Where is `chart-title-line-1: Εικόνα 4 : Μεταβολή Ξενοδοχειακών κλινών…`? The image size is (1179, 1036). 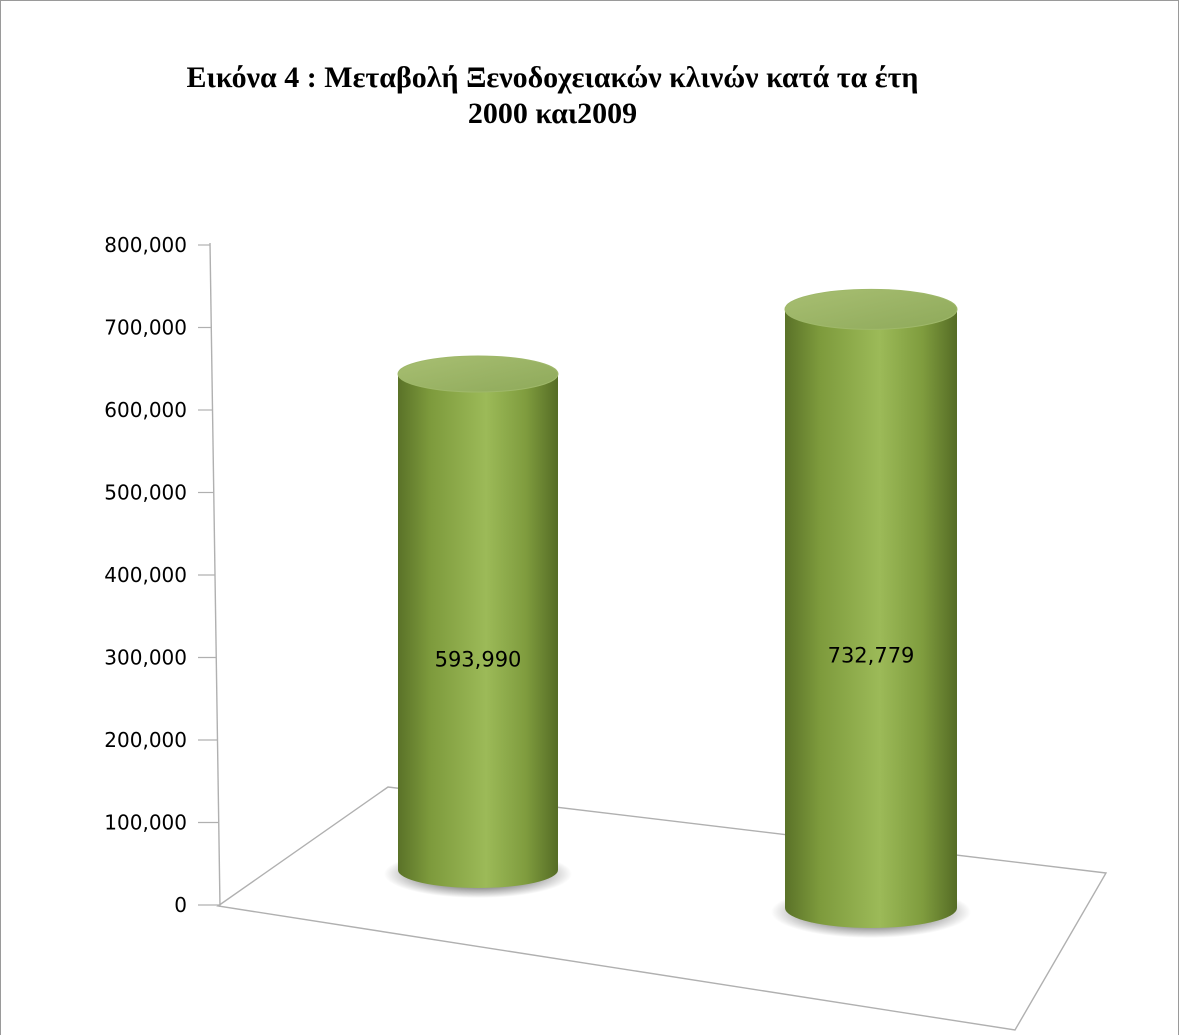
chart-title-line-1: Εικόνα 4 : Μεταβολή Ξενοδοχειακών κλινών… is located at coordinates (552, 77).